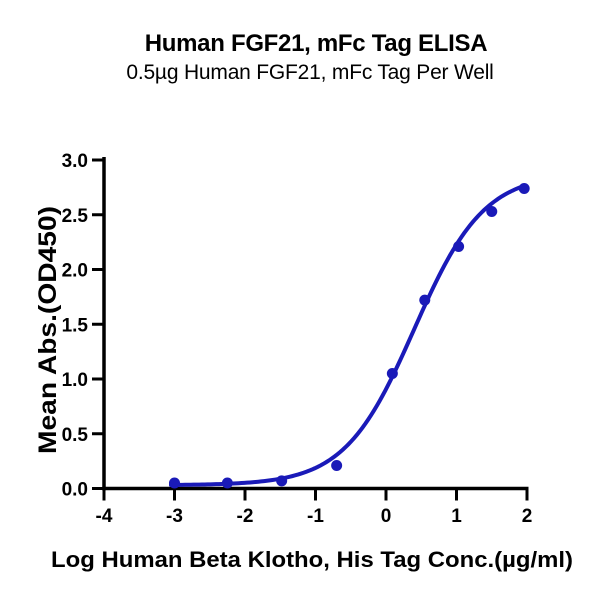  I want to click on x-tick-label: 2, so click(527, 516).